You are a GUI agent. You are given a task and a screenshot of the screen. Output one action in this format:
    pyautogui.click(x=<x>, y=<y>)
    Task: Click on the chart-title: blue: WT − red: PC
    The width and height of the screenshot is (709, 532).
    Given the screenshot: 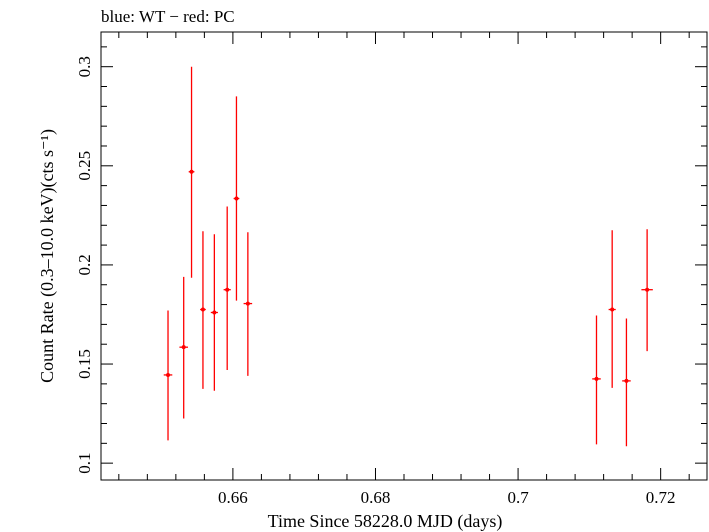 What is the action you would take?
    pyautogui.click(x=168, y=16)
    